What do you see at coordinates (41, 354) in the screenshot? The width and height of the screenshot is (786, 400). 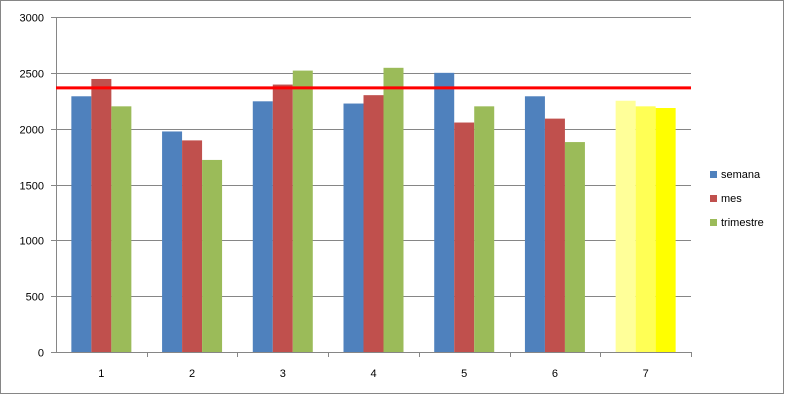 I see `y-tick-label: 0` at bounding box center [41, 354].